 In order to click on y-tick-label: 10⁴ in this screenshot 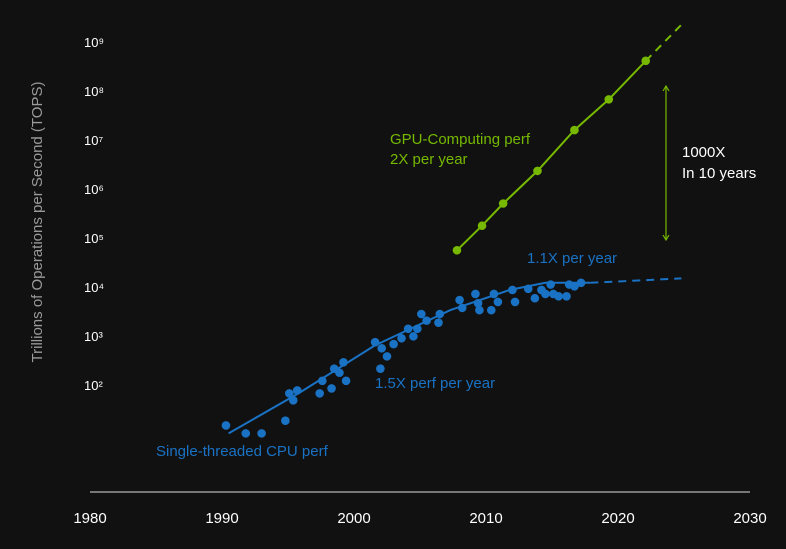, I will do `click(94, 287)`.